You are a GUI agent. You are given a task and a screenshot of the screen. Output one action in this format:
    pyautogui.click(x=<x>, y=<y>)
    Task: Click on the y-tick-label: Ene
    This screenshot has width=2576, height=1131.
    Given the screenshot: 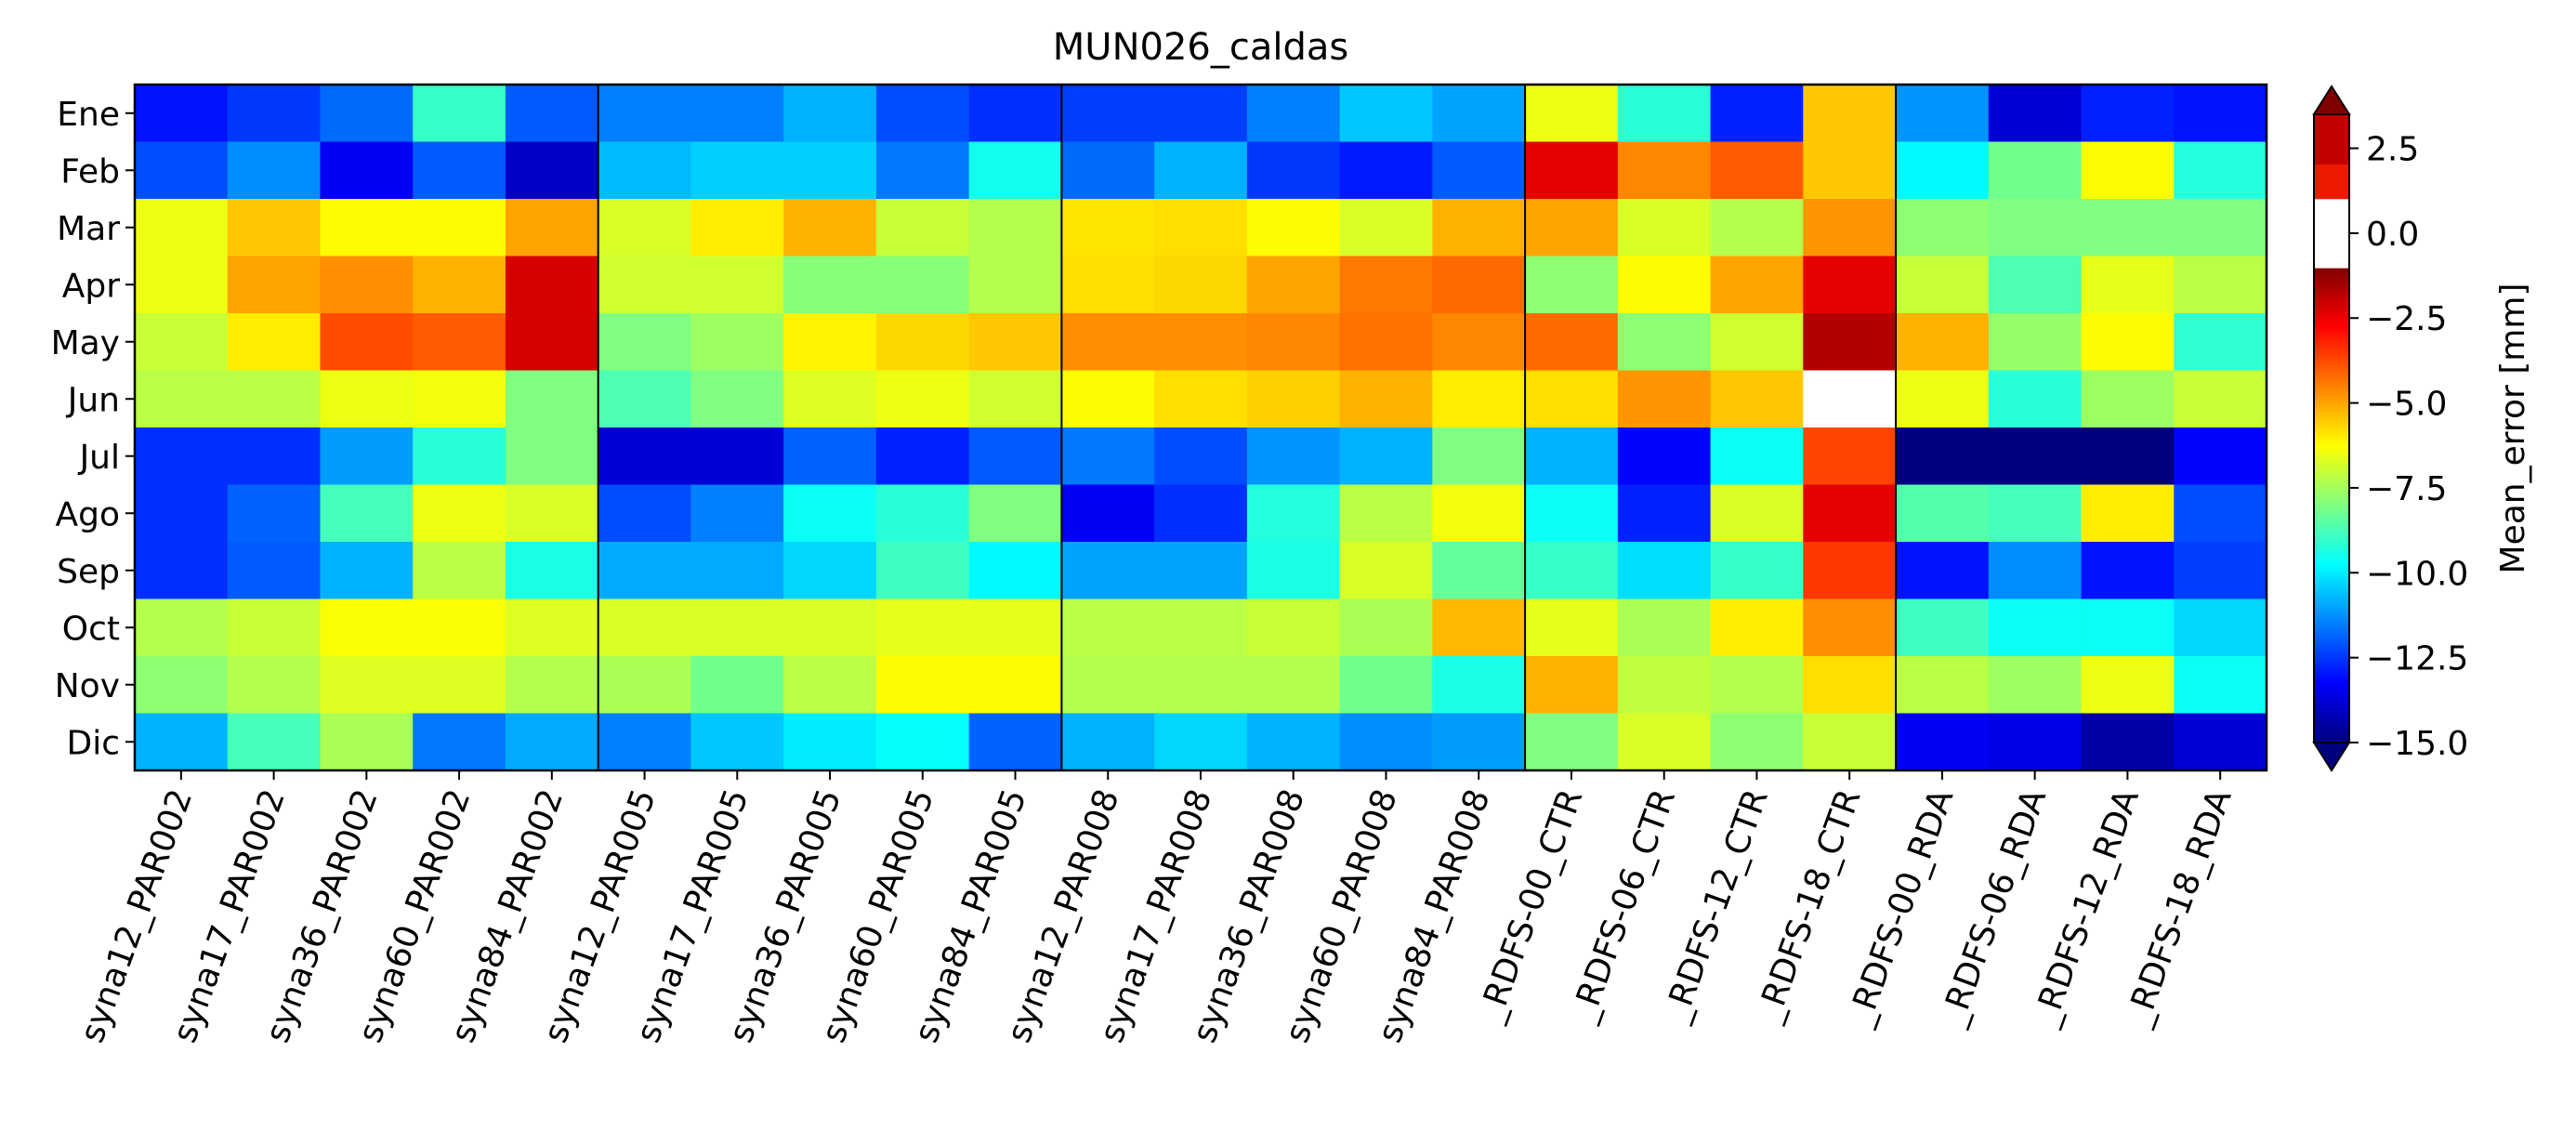 What is the action you would take?
    pyautogui.click(x=88, y=115)
    